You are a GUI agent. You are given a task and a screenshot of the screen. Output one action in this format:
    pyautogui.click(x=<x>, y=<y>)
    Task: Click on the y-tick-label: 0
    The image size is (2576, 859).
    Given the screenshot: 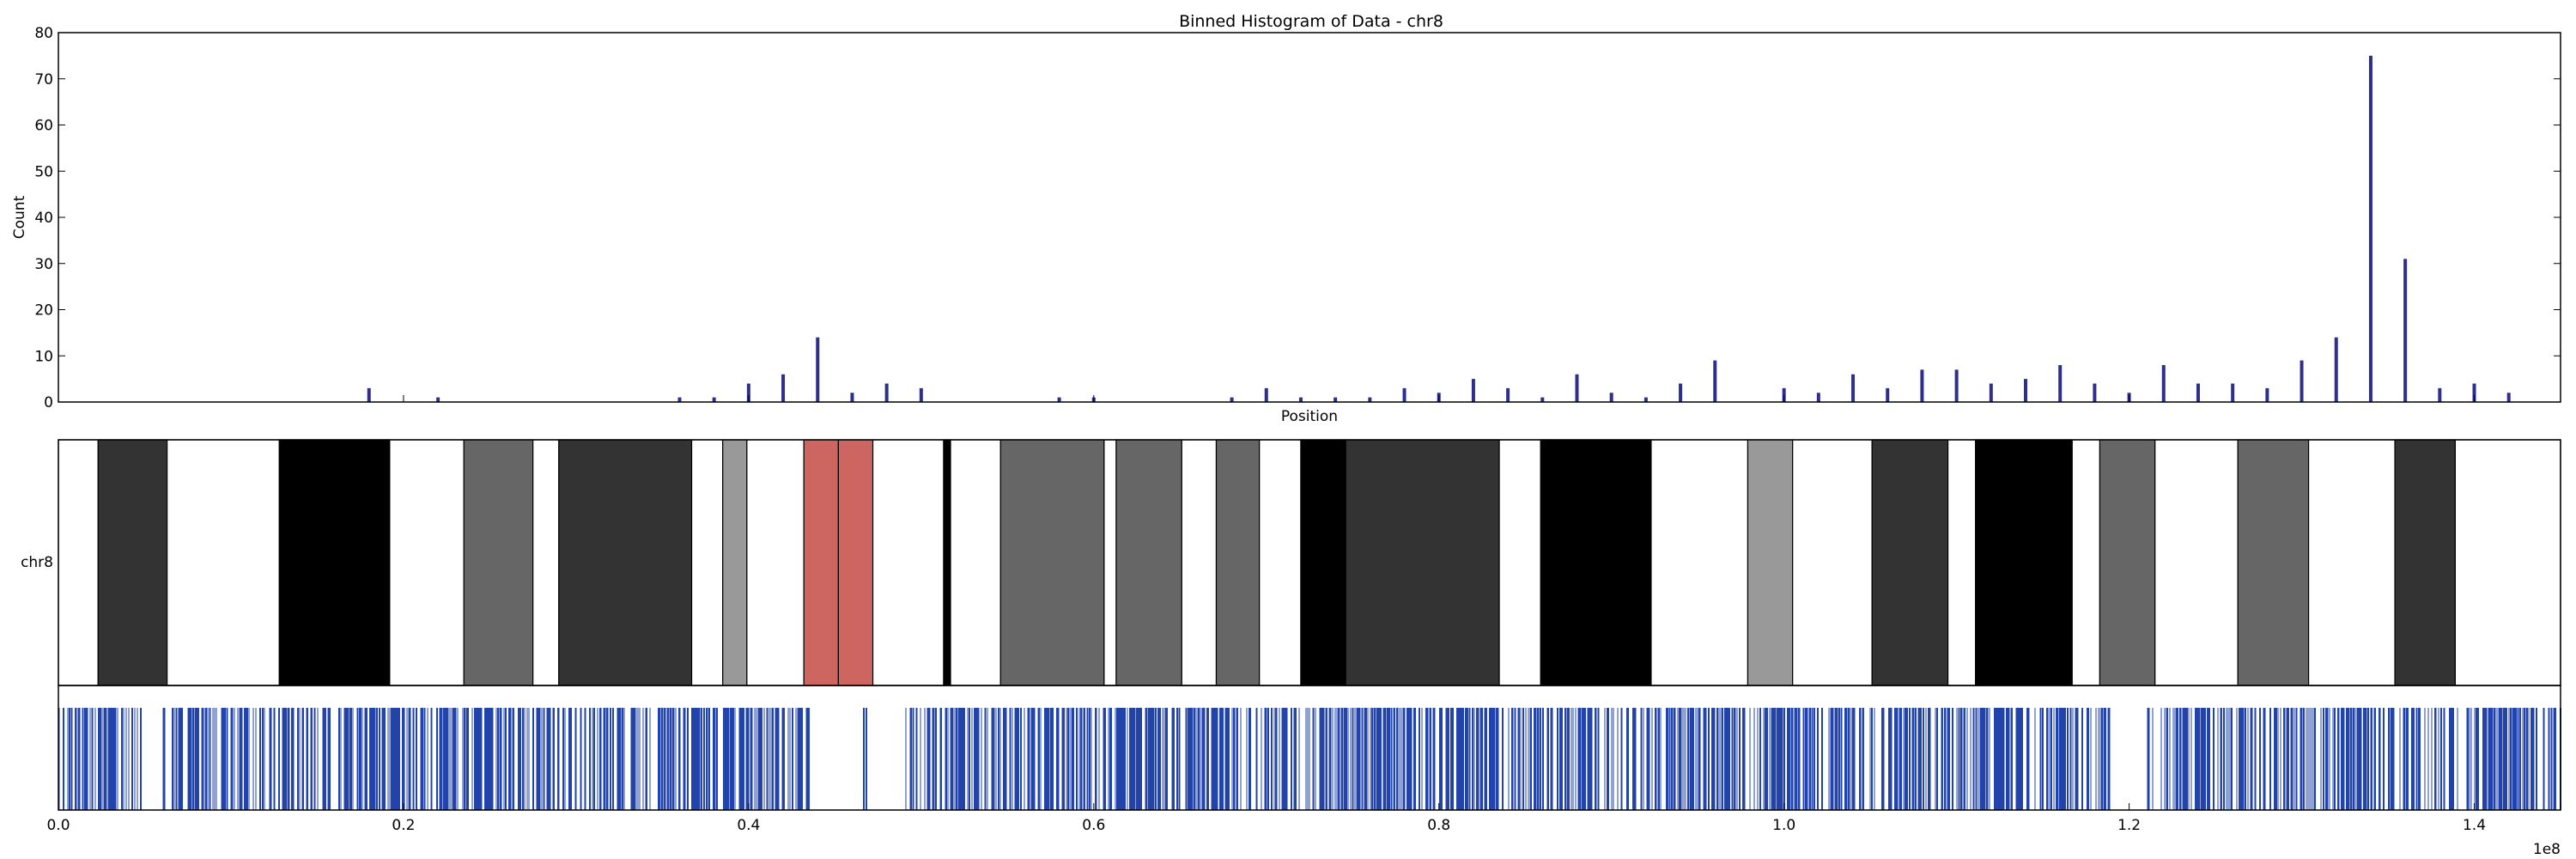 What is the action you would take?
    pyautogui.click(x=48, y=403)
    